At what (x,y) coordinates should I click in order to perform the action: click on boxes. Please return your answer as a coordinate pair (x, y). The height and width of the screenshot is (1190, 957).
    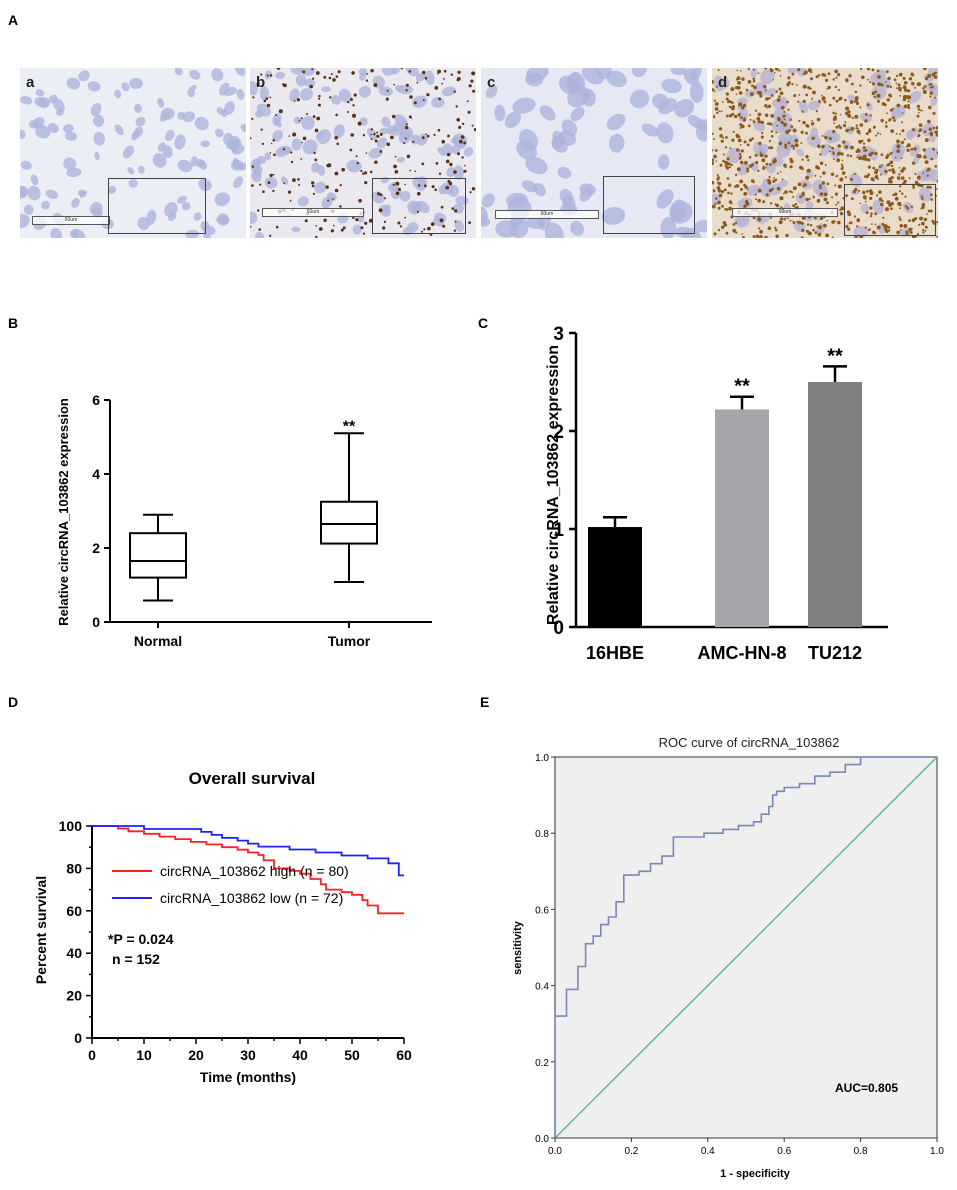
    Looking at the image, I should click on (253, 517).